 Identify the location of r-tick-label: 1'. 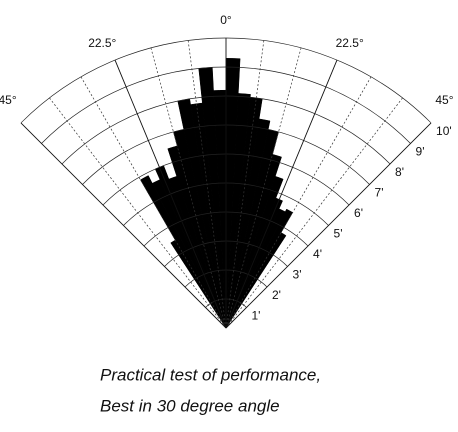
(256, 316).